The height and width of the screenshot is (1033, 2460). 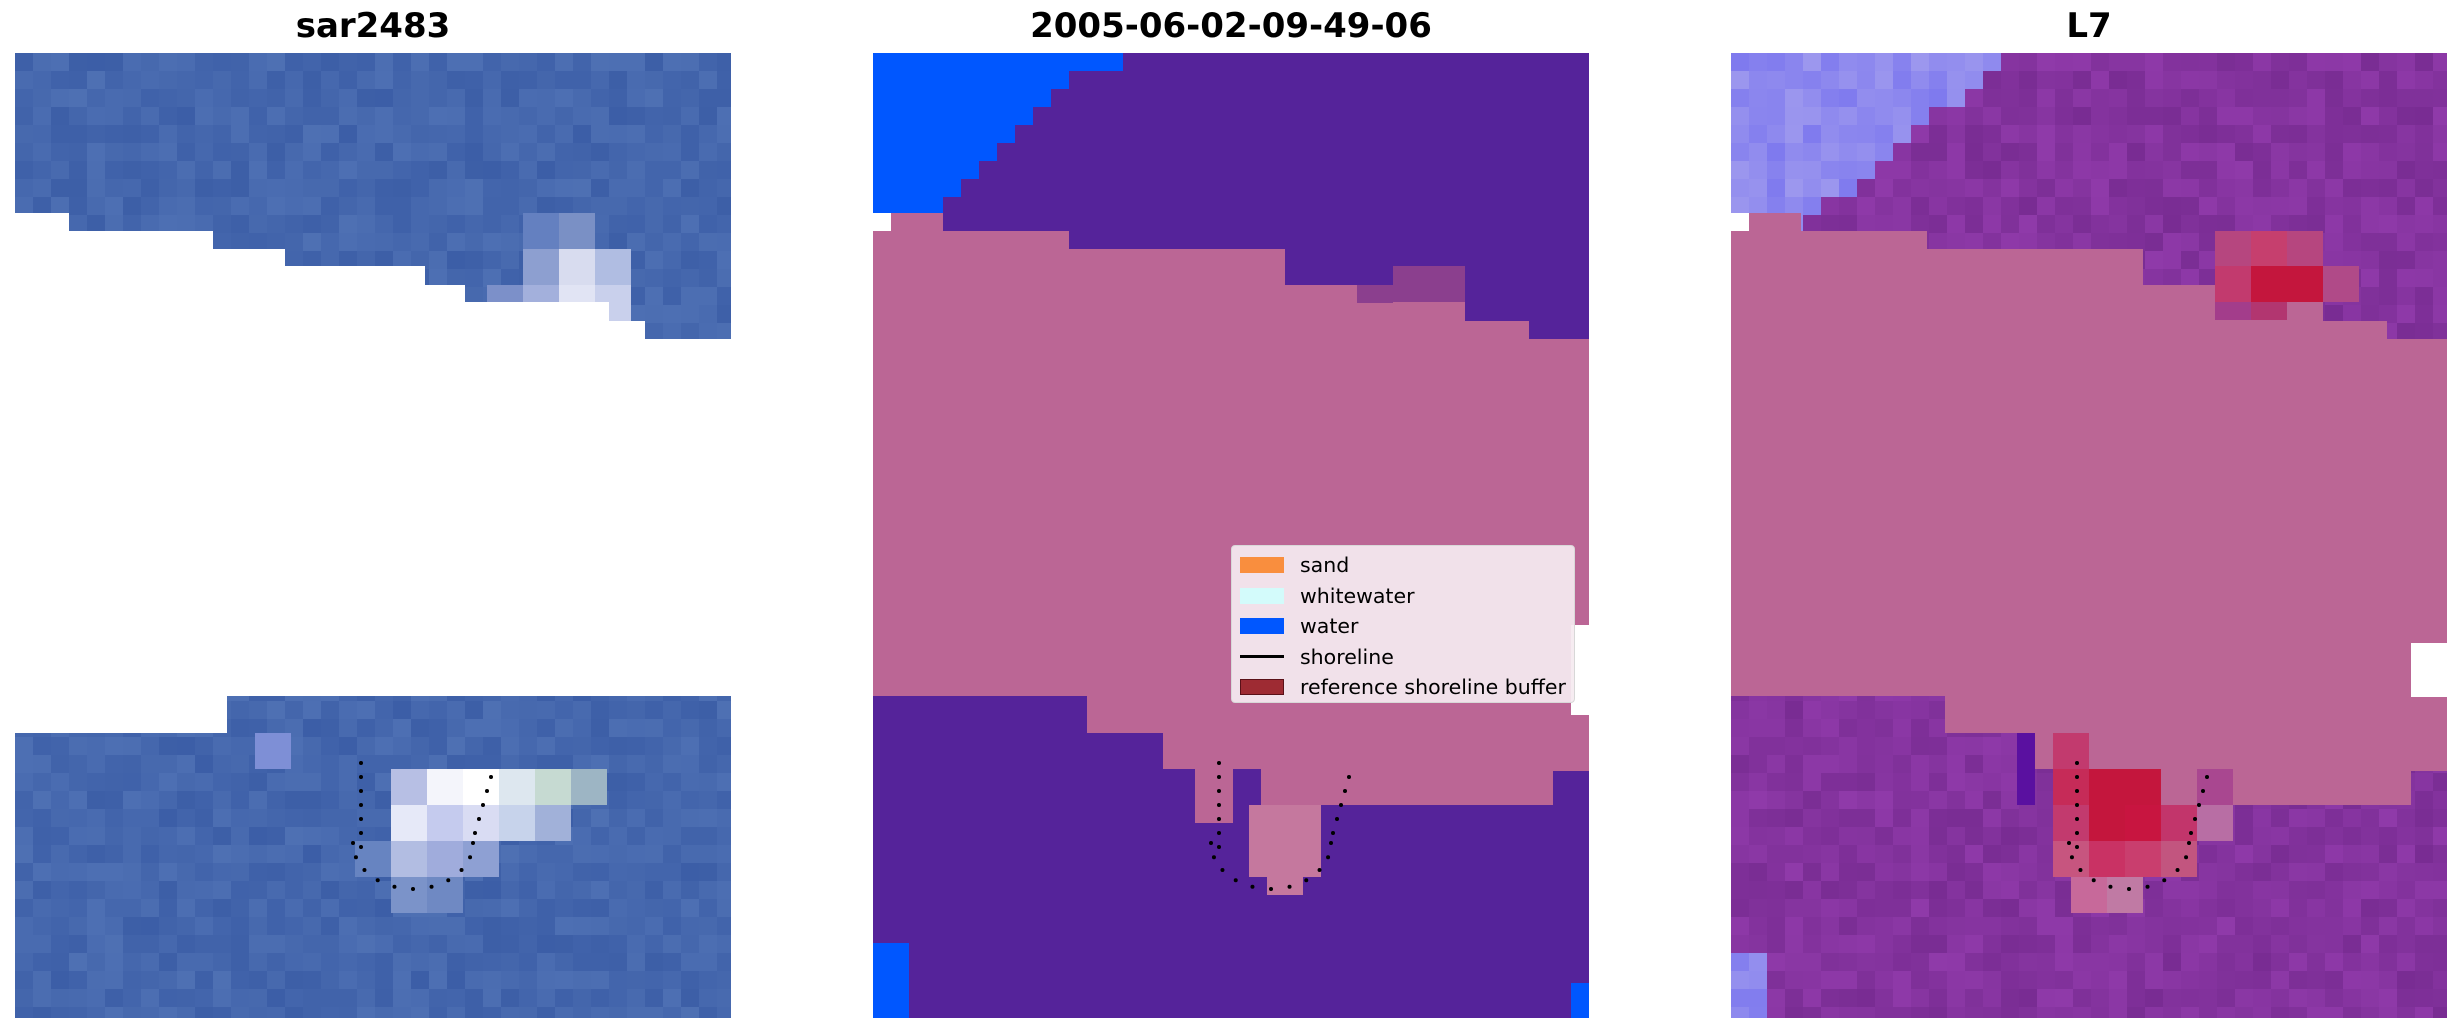 What do you see at coordinates (1262, 657) in the screenshot?
I see `shoreline-swatch` at bounding box center [1262, 657].